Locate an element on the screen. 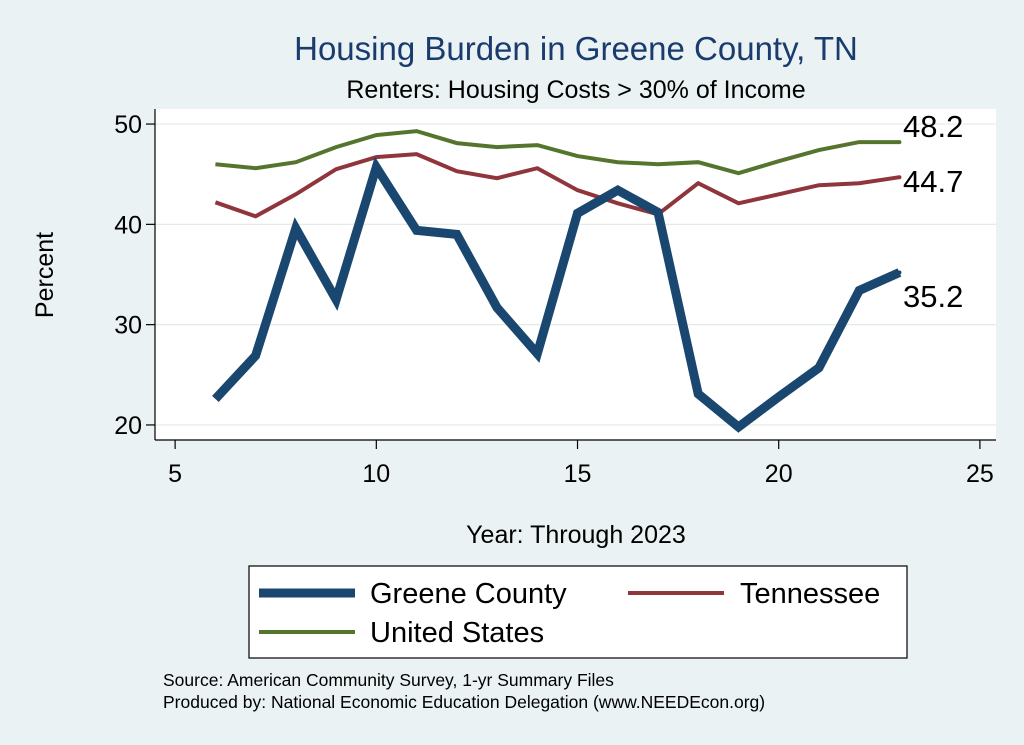  x-axis-label: Year: Through 2023 is located at coordinates (576, 535).